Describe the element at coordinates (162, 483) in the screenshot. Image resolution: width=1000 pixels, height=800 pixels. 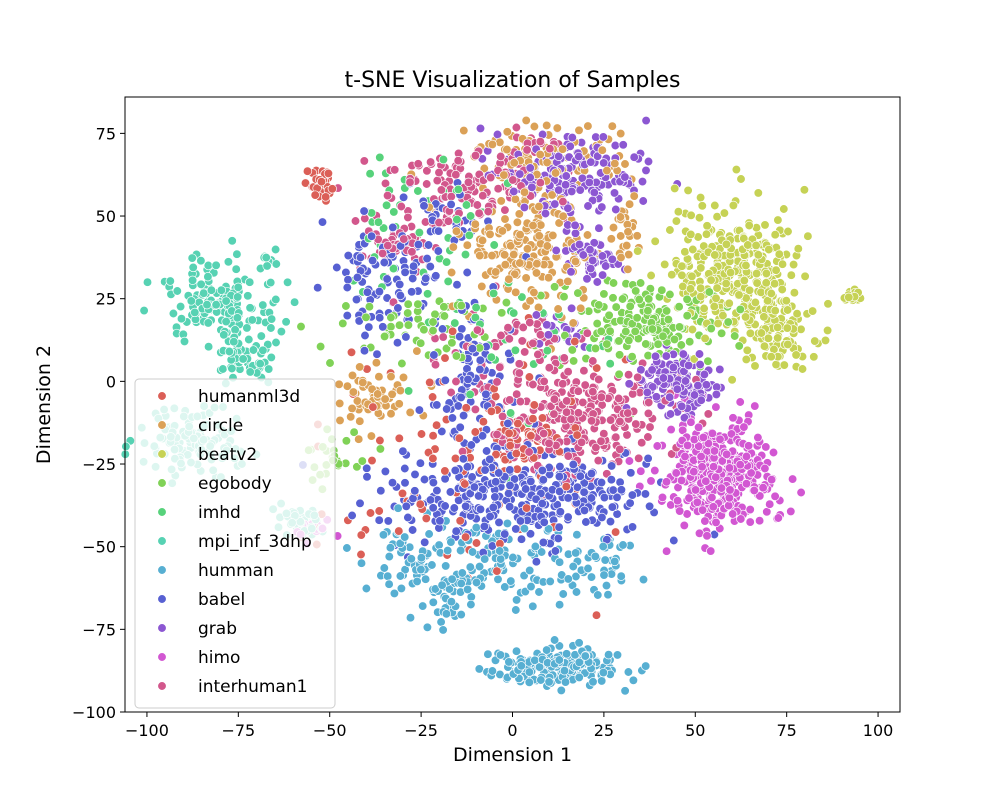
I see `legend-marker-egobody` at that location.